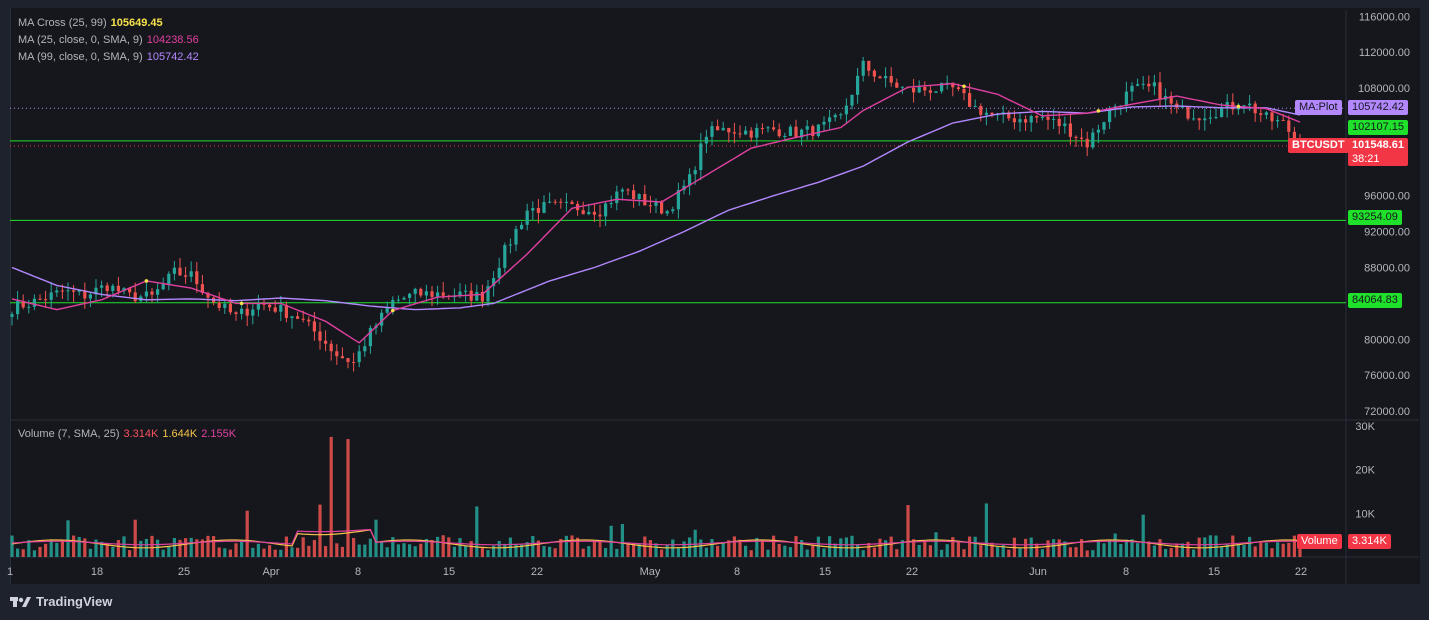 This screenshot has height=620, width=1429. I want to click on volume-tick-label: 20K, so click(1365, 471).